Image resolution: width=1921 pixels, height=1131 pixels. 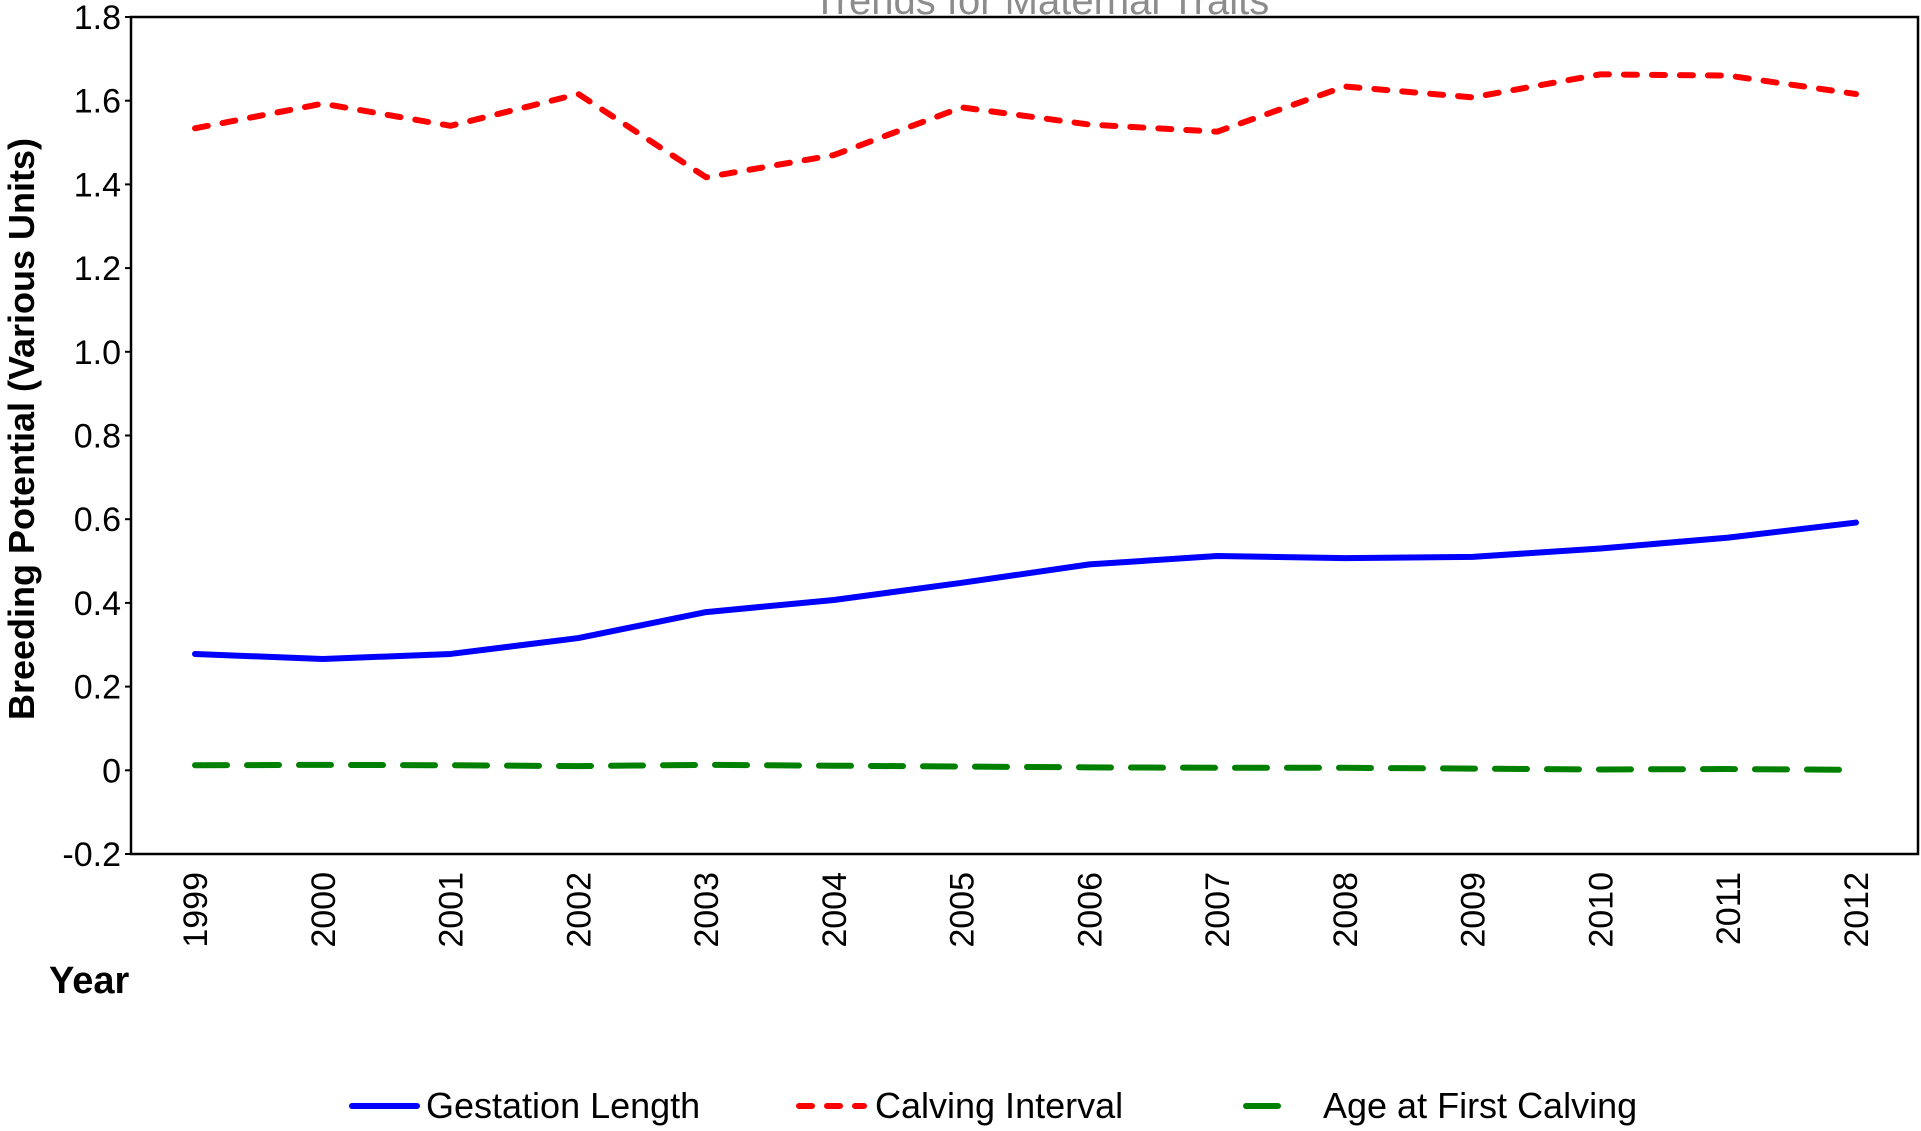 I want to click on y-tick-label: 1.4, so click(x=97, y=185).